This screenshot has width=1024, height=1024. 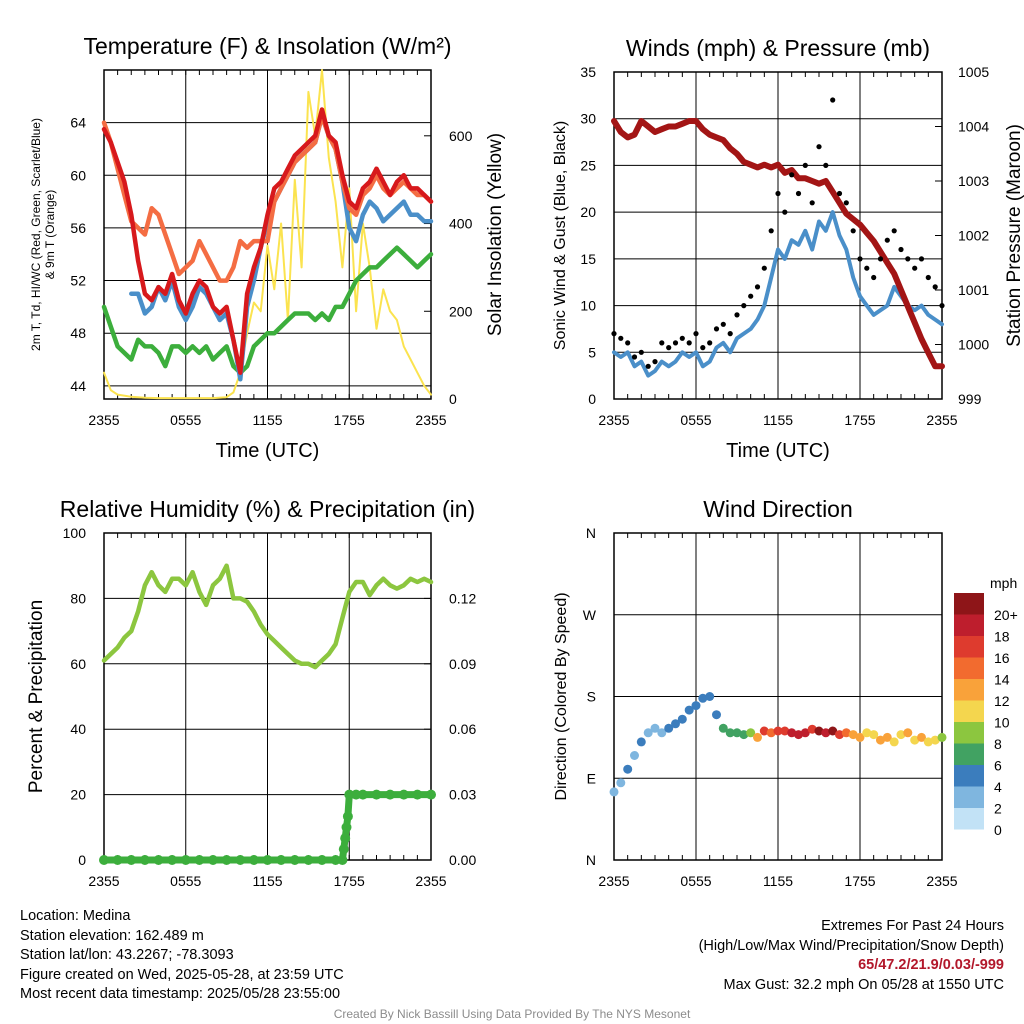 What do you see at coordinates (973, 72) in the screenshot?
I see `y2-tick-label: 1005` at bounding box center [973, 72].